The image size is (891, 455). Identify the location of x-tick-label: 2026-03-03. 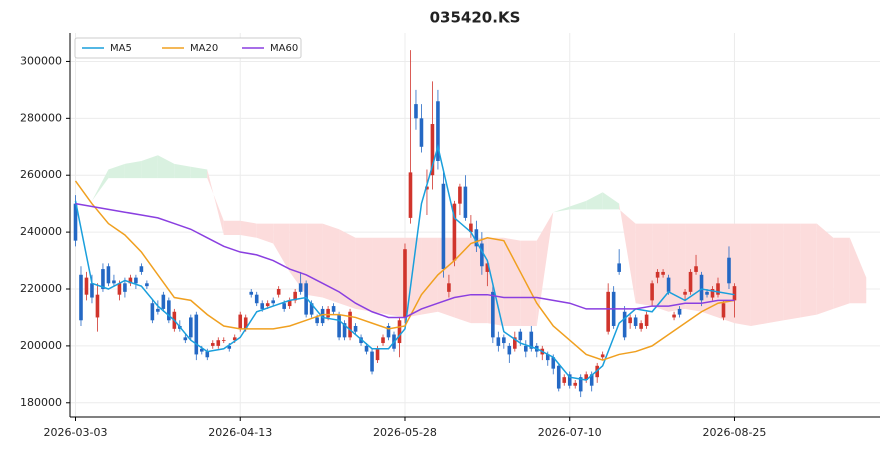
(76, 432).